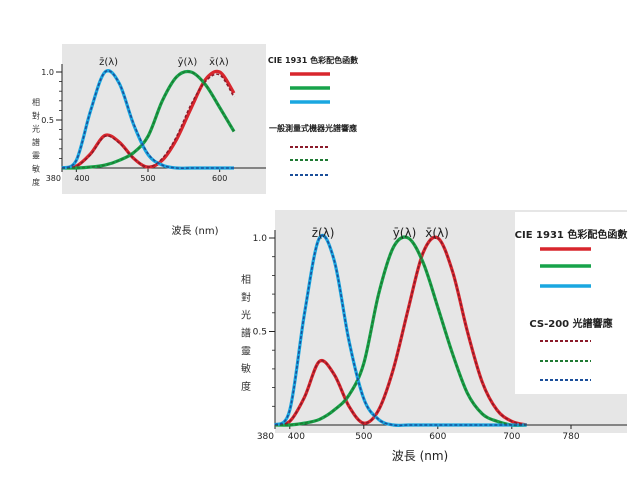 The image size is (640, 480). What do you see at coordinates (511, 437) in the screenshot?
I see `x-tick-label: 700` at bounding box center [511, 437].